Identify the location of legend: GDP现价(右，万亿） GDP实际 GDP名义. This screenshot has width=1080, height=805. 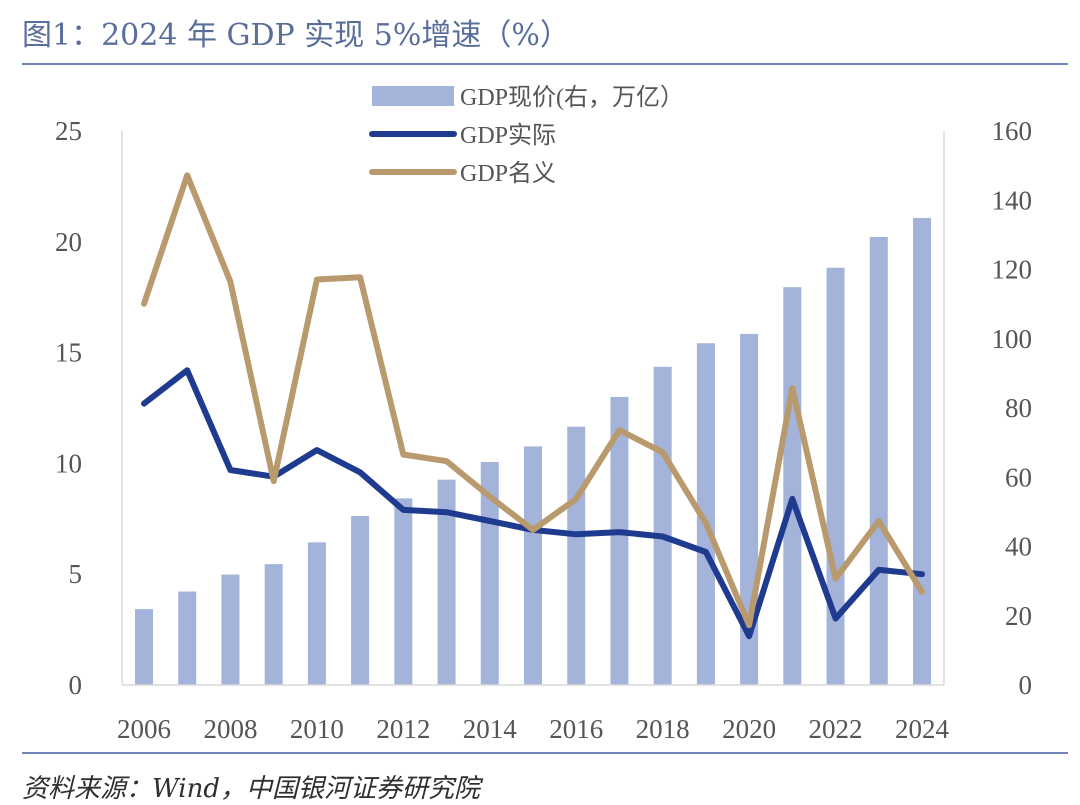
(526, 135).